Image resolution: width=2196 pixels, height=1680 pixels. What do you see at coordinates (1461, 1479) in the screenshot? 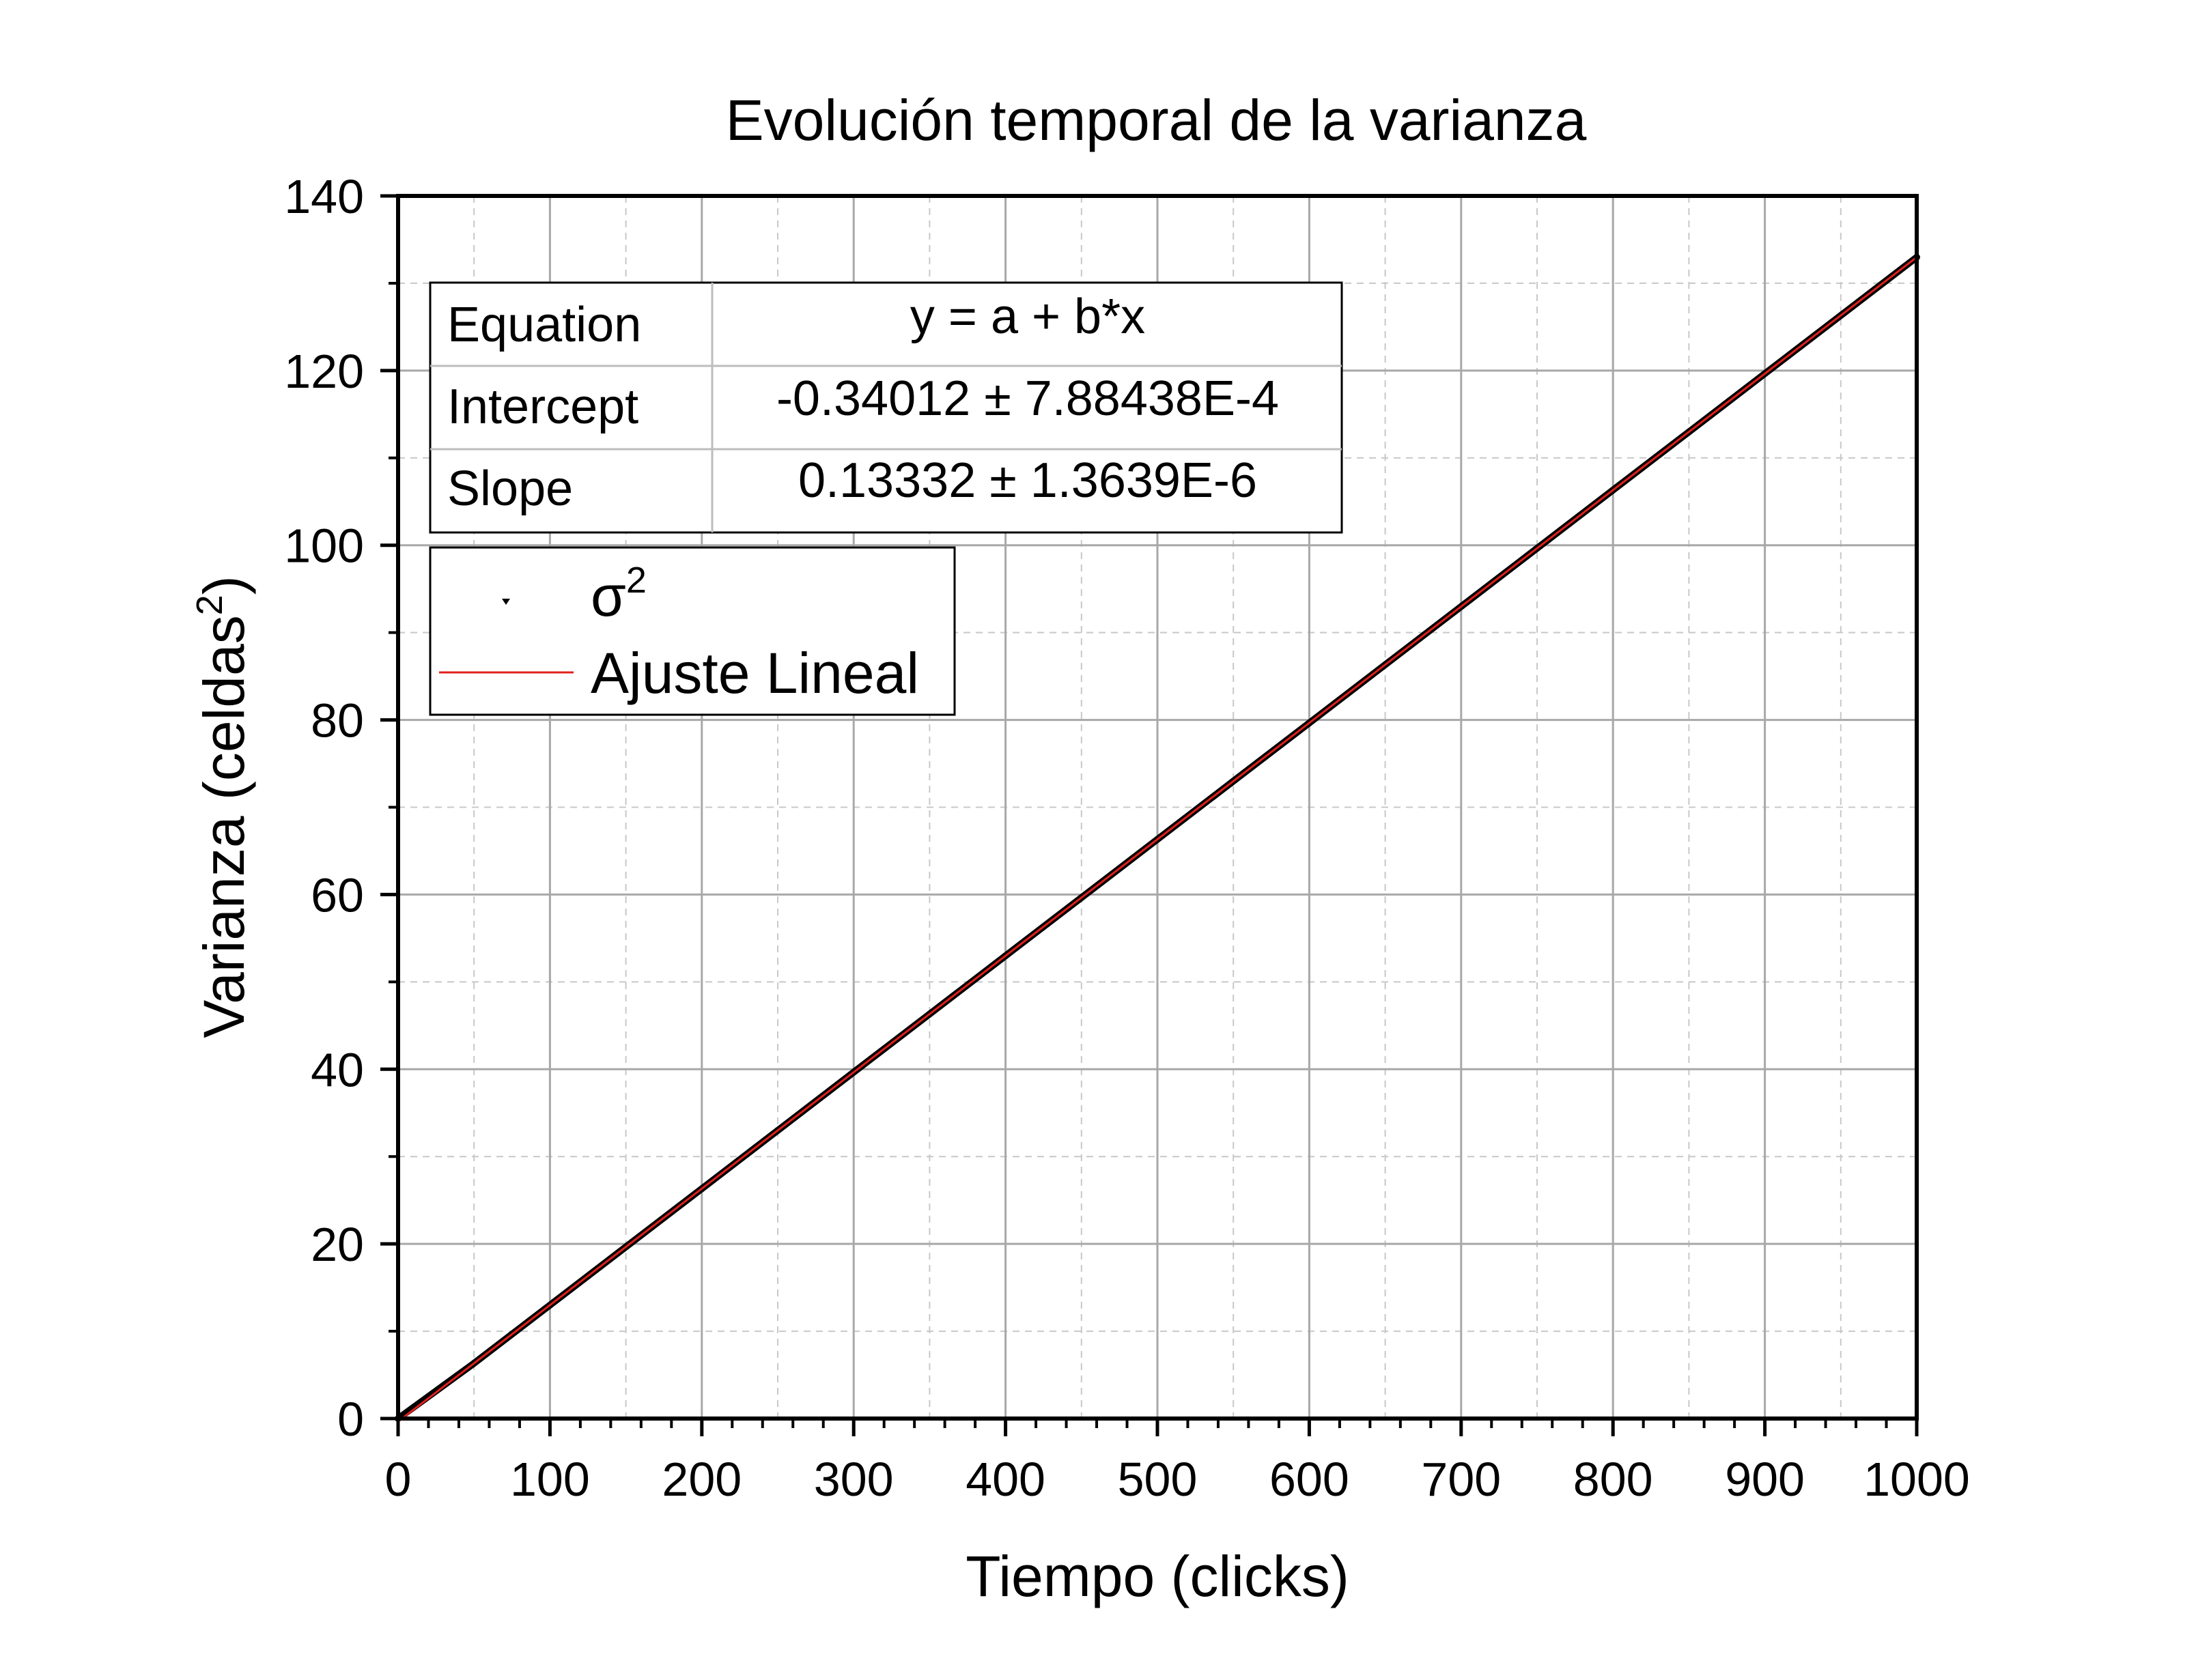
I see `x-tick-label: 700` at bounding box center [1461, 1479].